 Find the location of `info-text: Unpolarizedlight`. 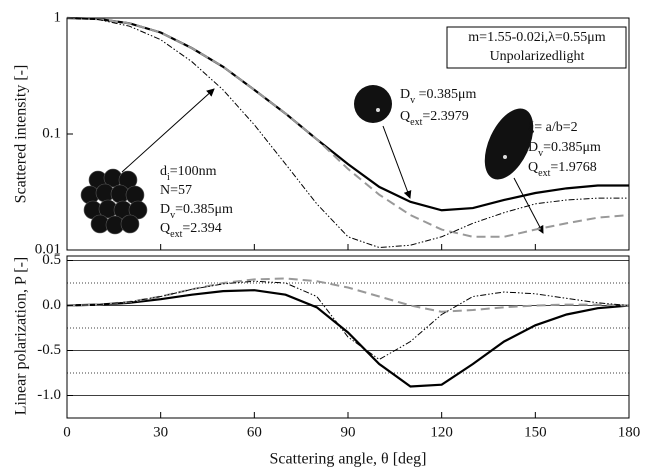

info-text: Unpolarizedlight is located at coordinates (537, 56).